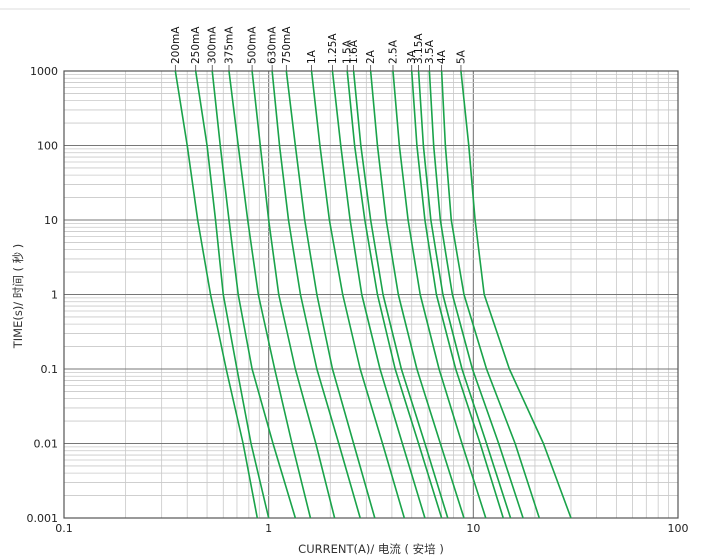  What do you see at coordinates (287, 45) in the screenshot?
I see `series-label: 750mA` at bounding box center [287, 45].